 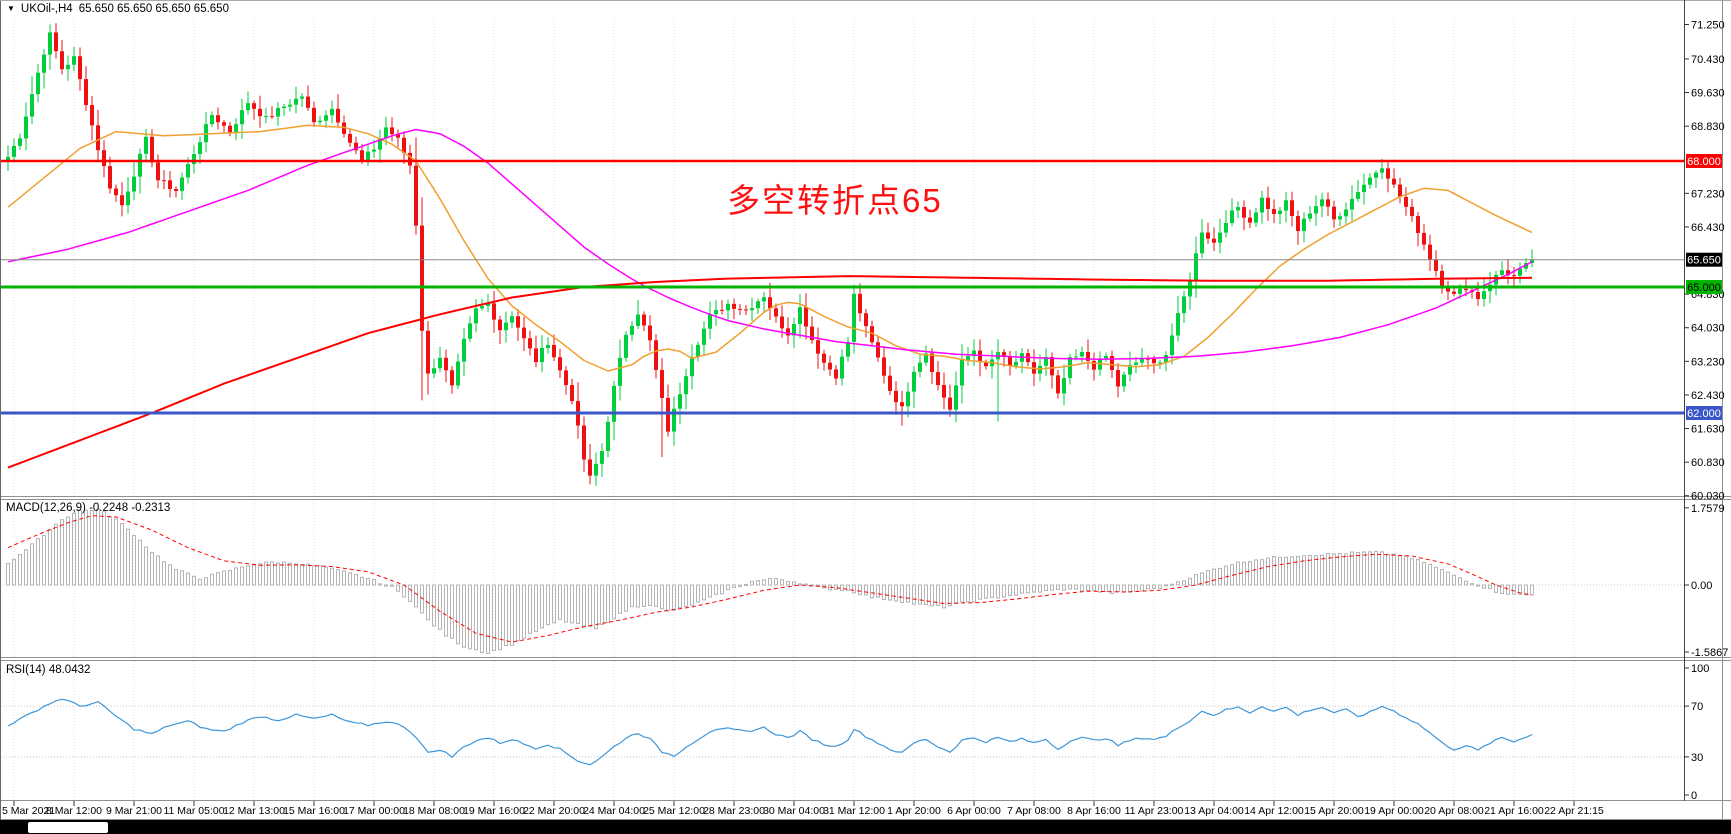 What do you see at coordinates (1708, 127) in the screenshot?
I see `price-tick-label: 68.830` at bounding box center [1708, 127].